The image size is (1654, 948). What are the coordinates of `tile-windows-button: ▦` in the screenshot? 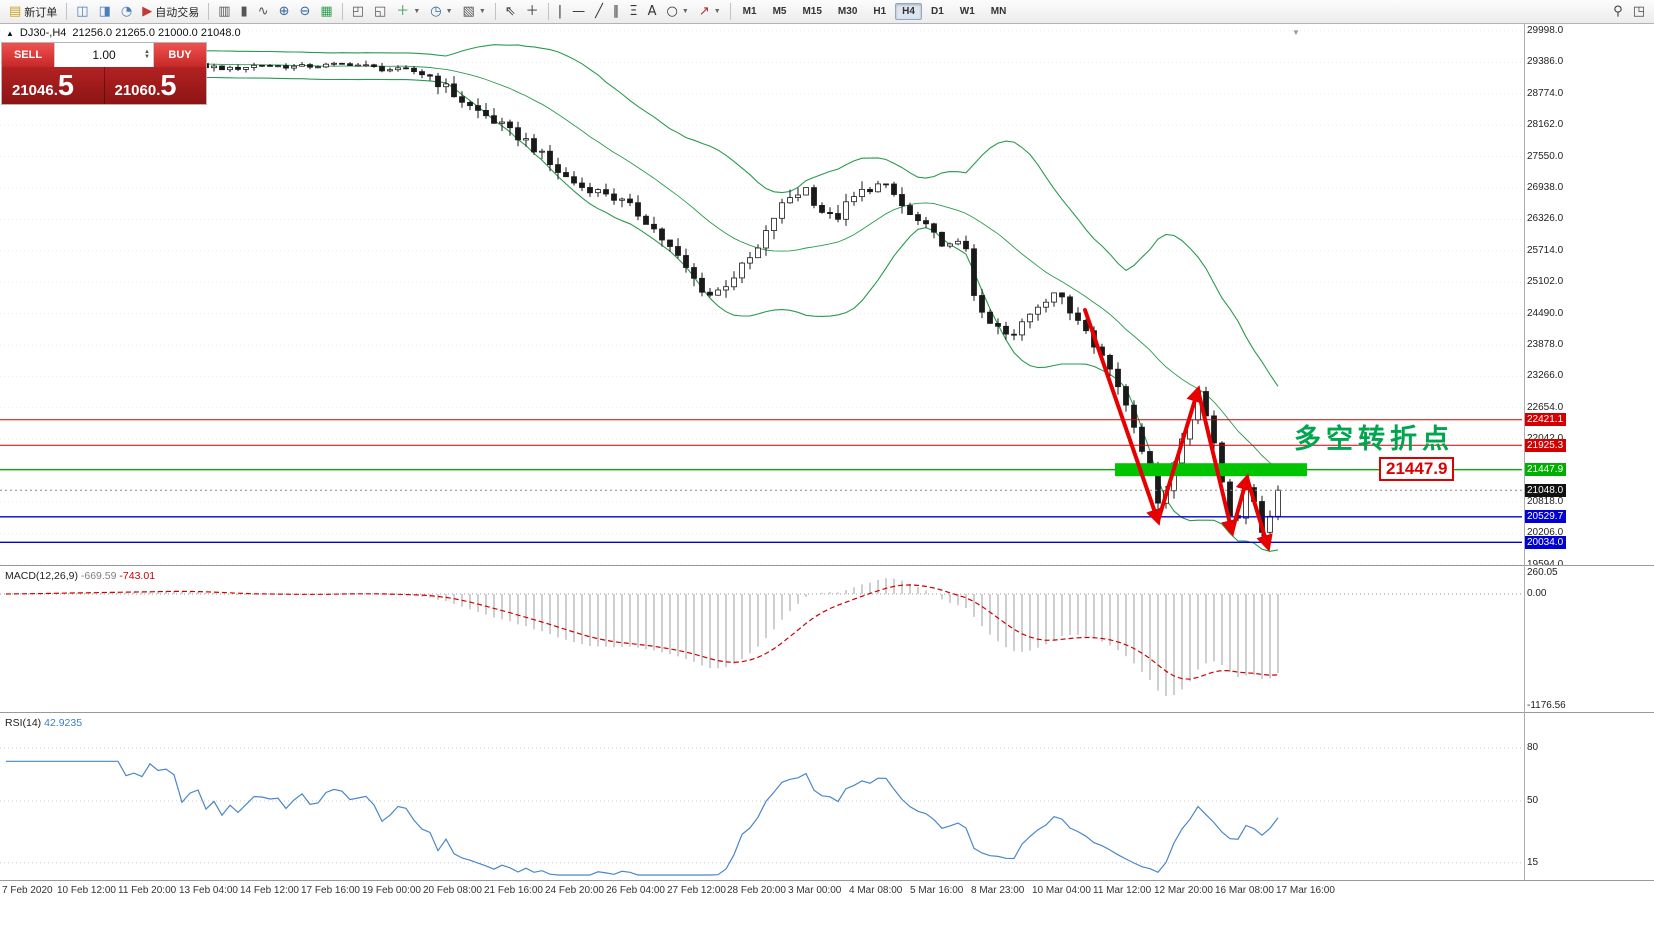 It's located at (326, 11).